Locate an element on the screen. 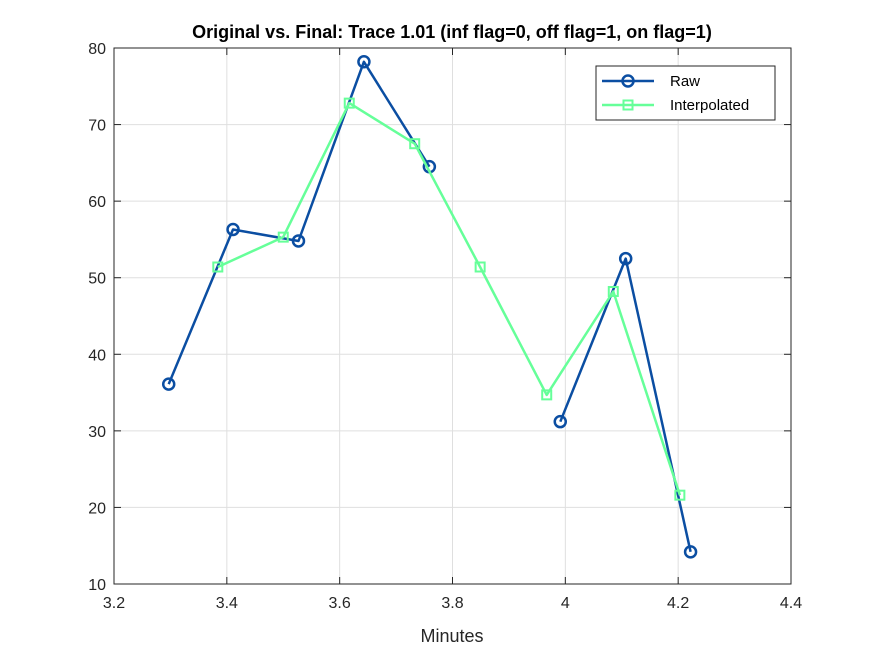 This screenshot has width=875, height=661. x-tick-label: 4.4 is located at coordinates (791, 603).